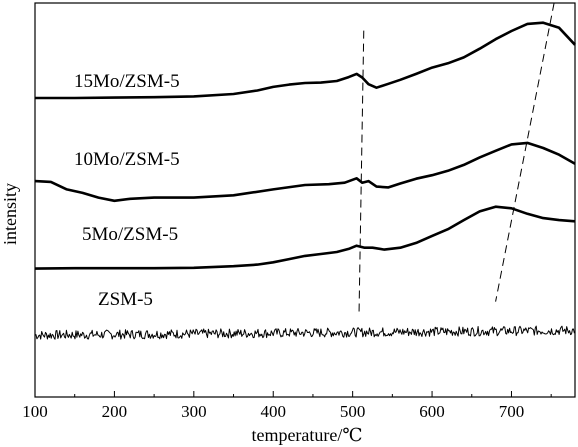 This screenshot has height=447, width=578. I want to click on x-tick-label: 100, so click(35, 411).